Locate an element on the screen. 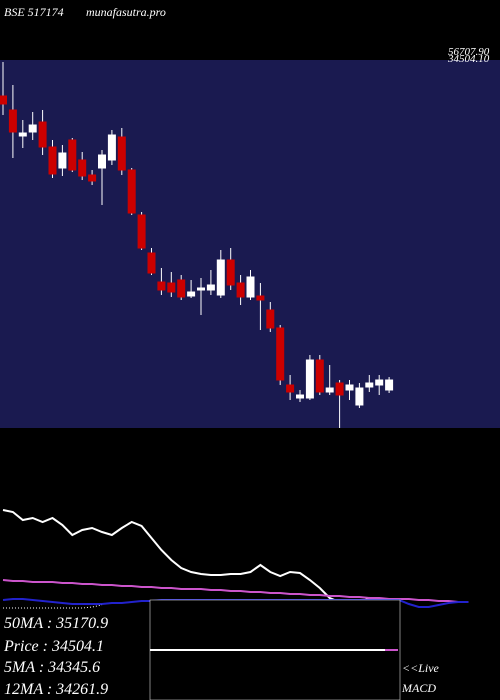  chart-subtitle: munafasutra.pro is located at coordinates (126, 12).